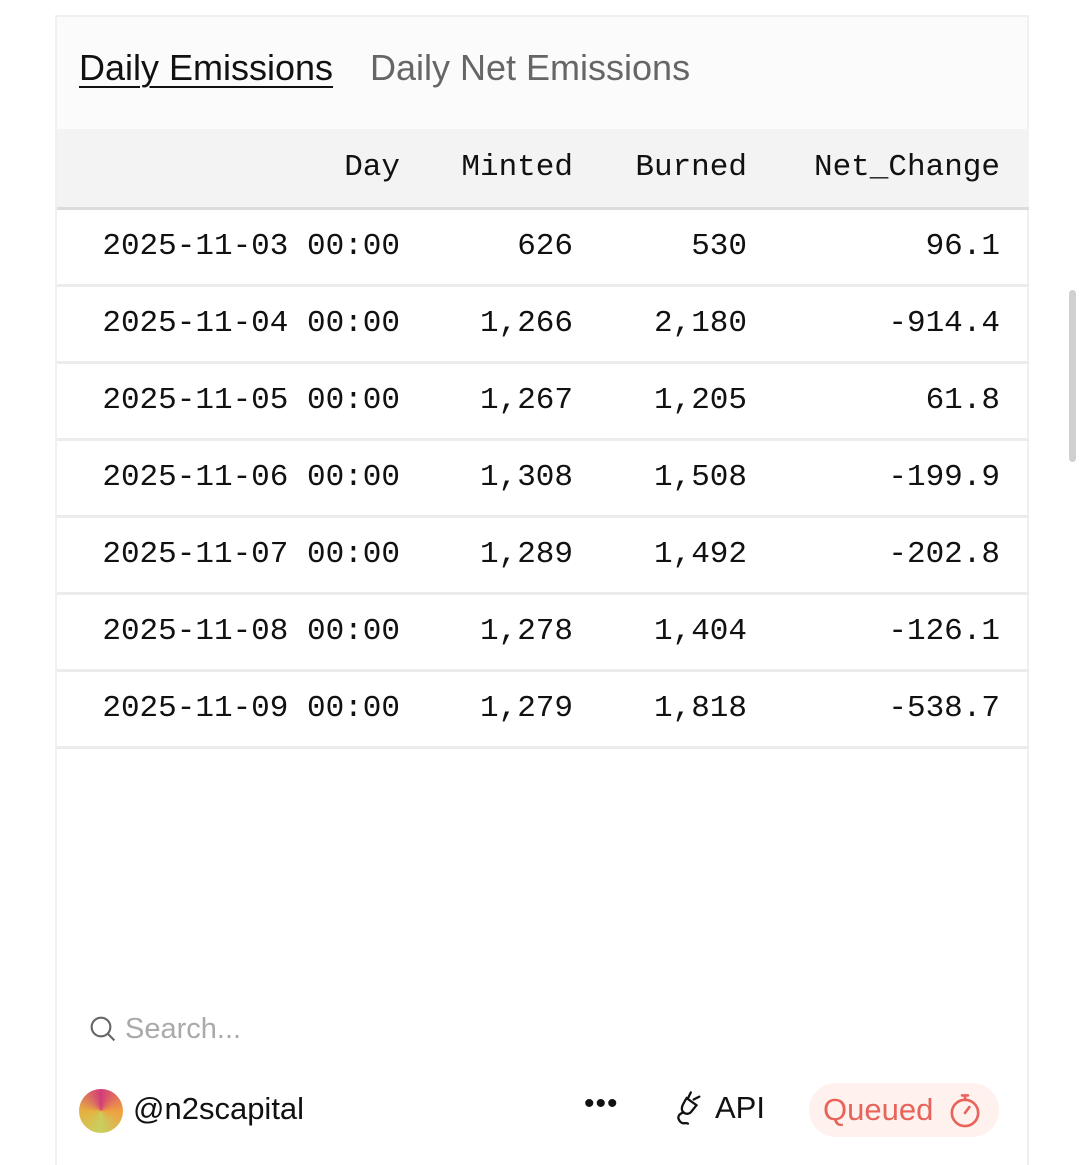 The height and width of the screenshot is (1165, 1085). Describe the element at coordinates (530, 67) in the screenshot. I see `tab-daily-net-emissions: Daily Net Emissions` at that location.